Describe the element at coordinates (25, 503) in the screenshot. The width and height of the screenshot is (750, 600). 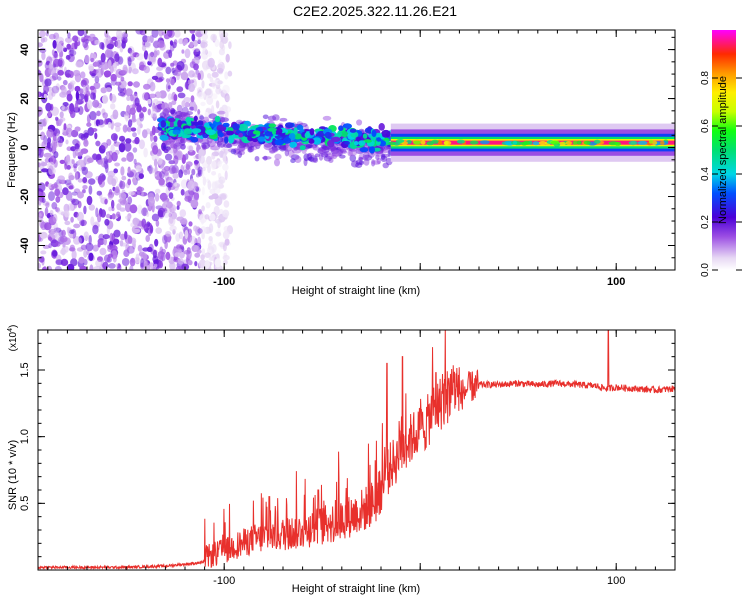
I see `snr-y-tick-label: 0.5` at that location.